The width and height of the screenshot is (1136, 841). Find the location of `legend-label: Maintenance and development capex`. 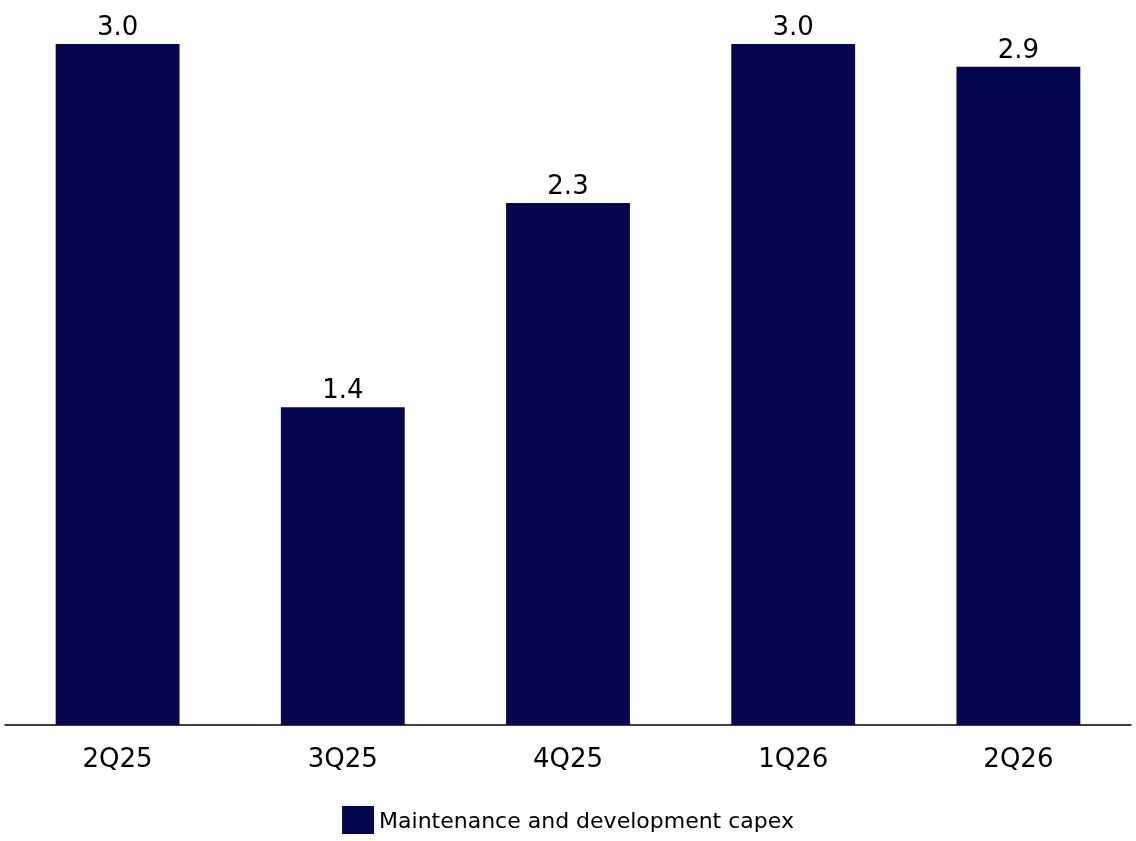

legend-label: Maintenance and development capex is located at coordinates (586, 820).